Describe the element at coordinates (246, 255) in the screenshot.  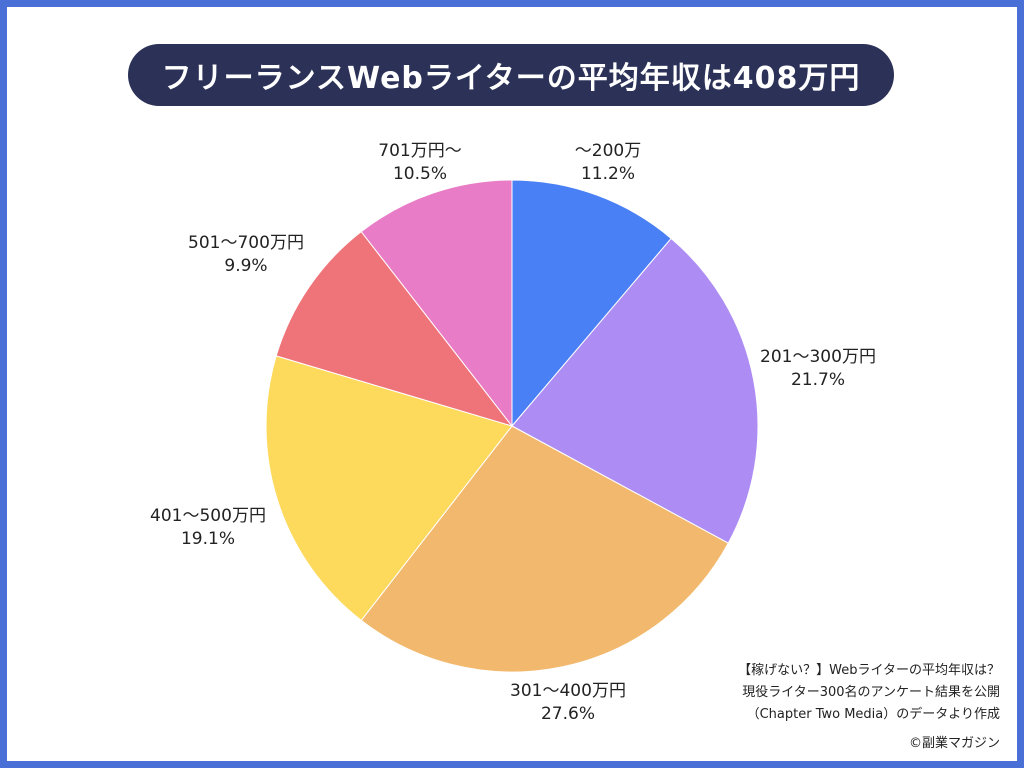
I see `slice-label-4: 501〜700万円 9.9%` at that location.